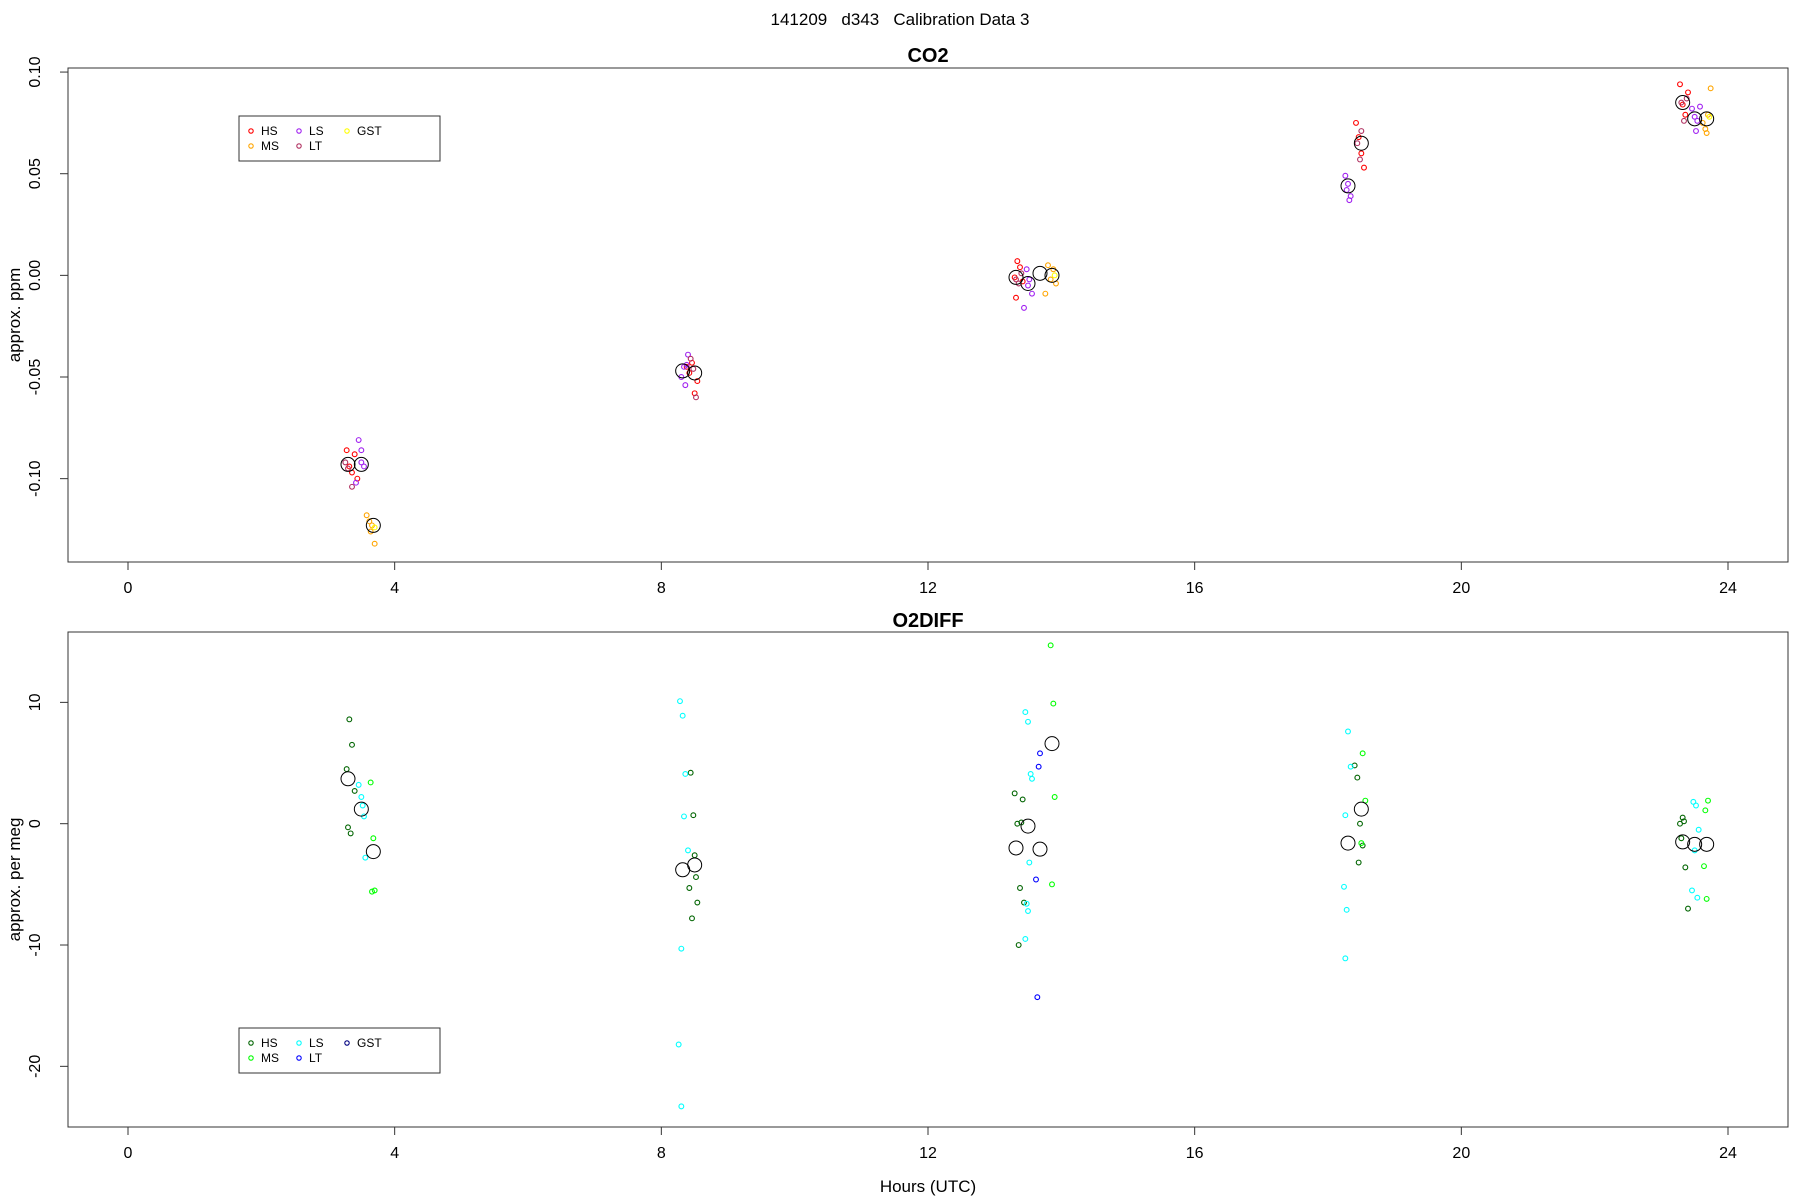 The image size is (1800, 1200). Describe the element at coordinates (394, 1153) in the screenshot. I see `panel2-x-tick-label: 4` at that location.